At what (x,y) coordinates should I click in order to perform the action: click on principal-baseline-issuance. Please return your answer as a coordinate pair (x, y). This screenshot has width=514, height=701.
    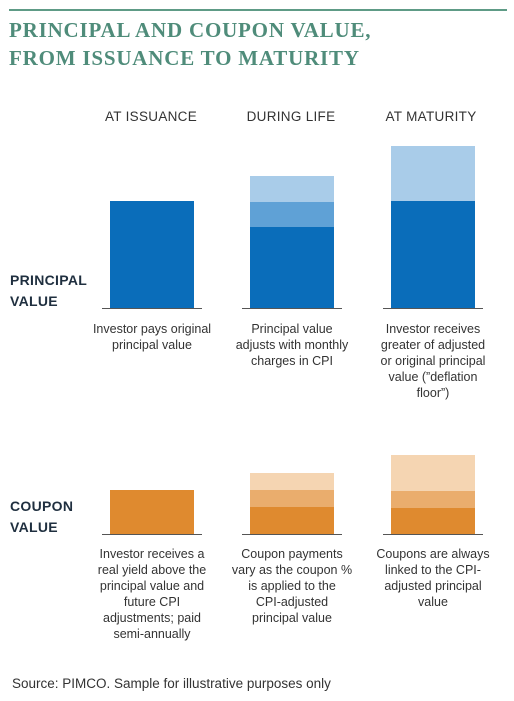
    Looking at the image, I should click on (152, 308).